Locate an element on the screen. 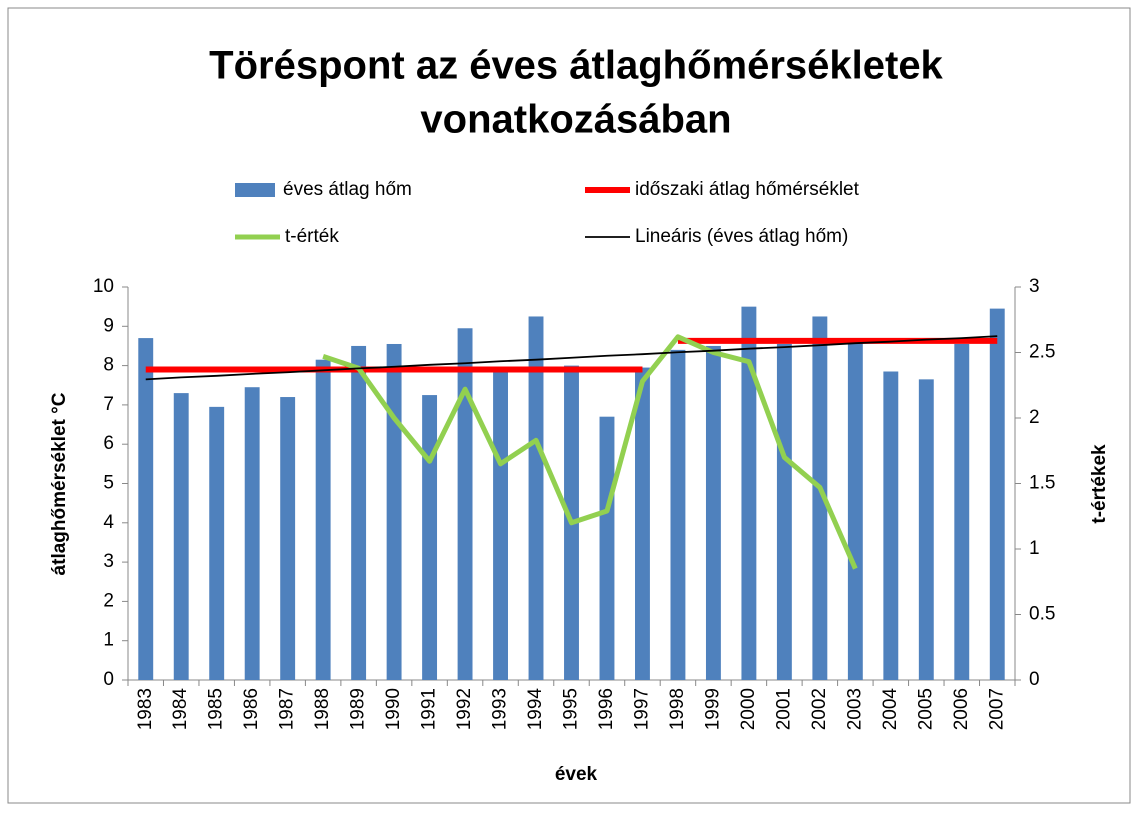 The width and height of the screenshot is (1138, 823). x-tick-label: 1998 is located at coordinates (677, 709).